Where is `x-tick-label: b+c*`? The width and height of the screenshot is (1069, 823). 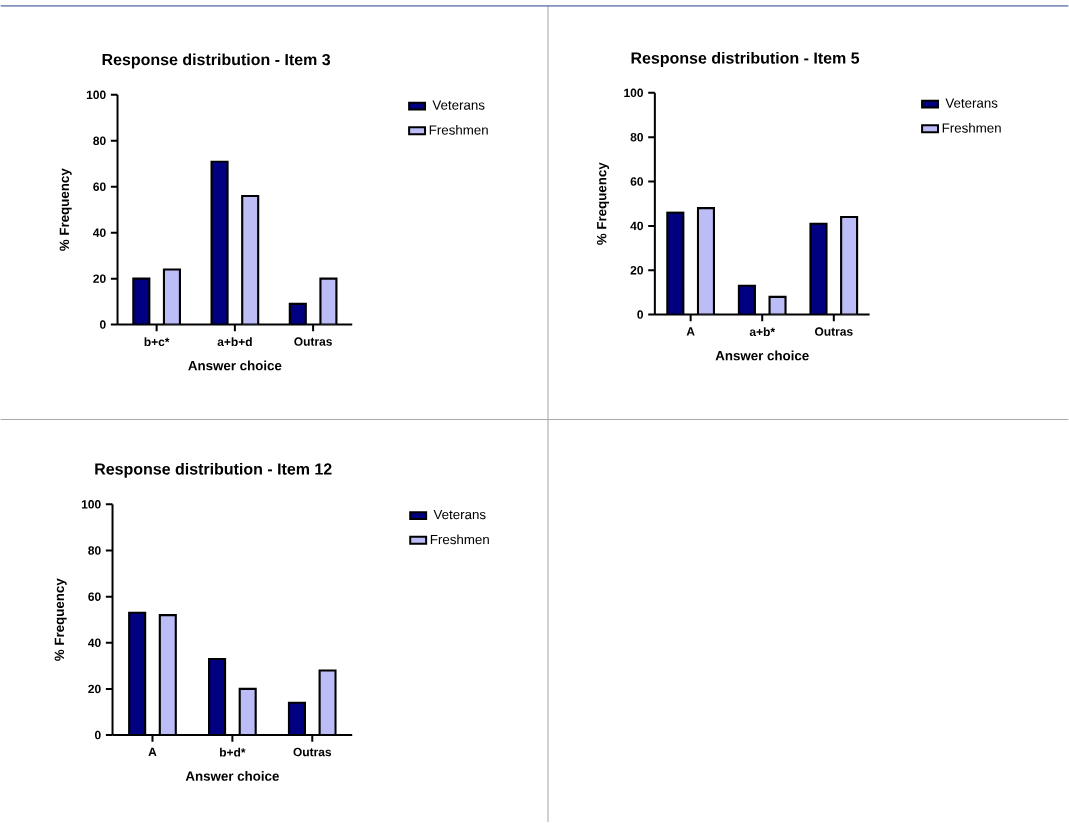 x-tick-label: b+c* is located at coordinates (157, 342).